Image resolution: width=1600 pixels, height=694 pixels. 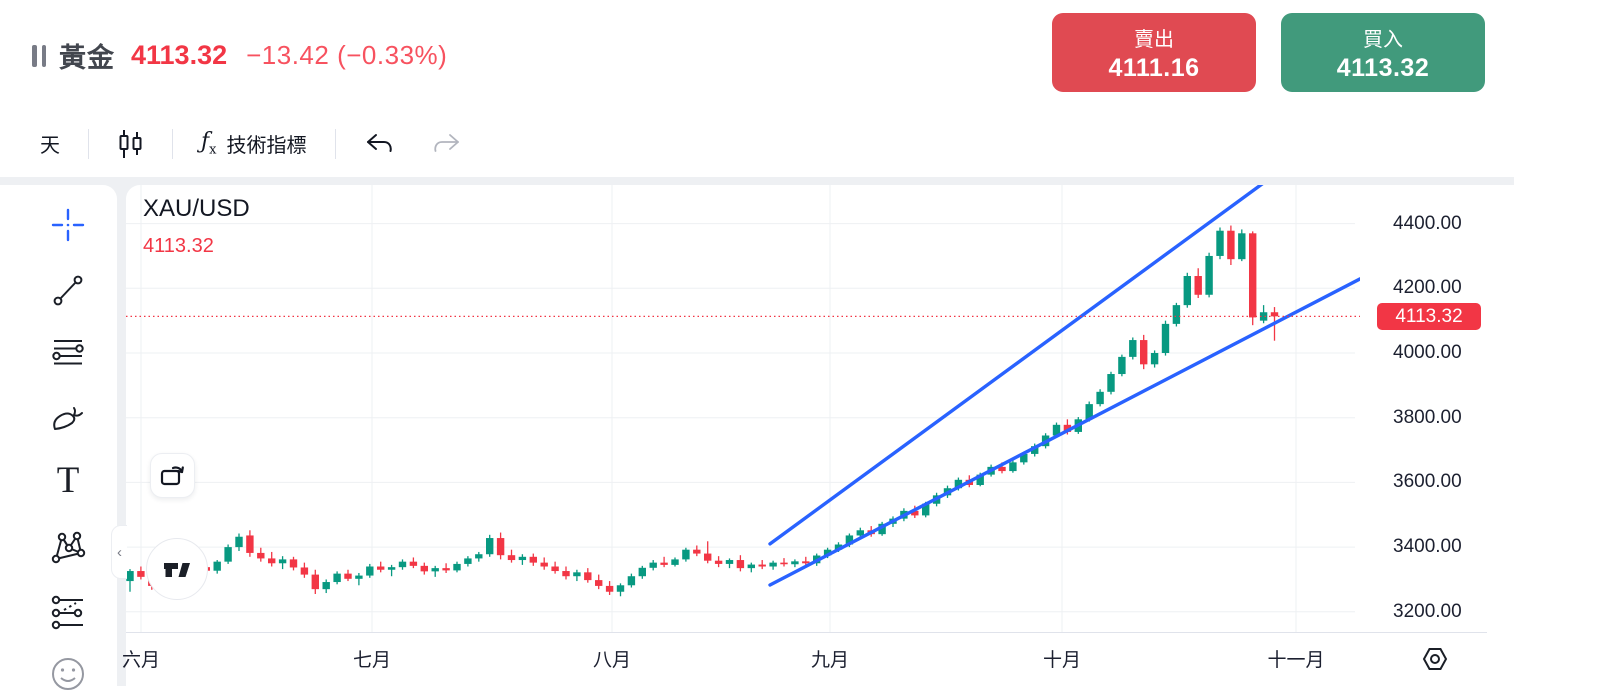 I want to click on xabcd-pattern-icon, so click(x=68, y=547).